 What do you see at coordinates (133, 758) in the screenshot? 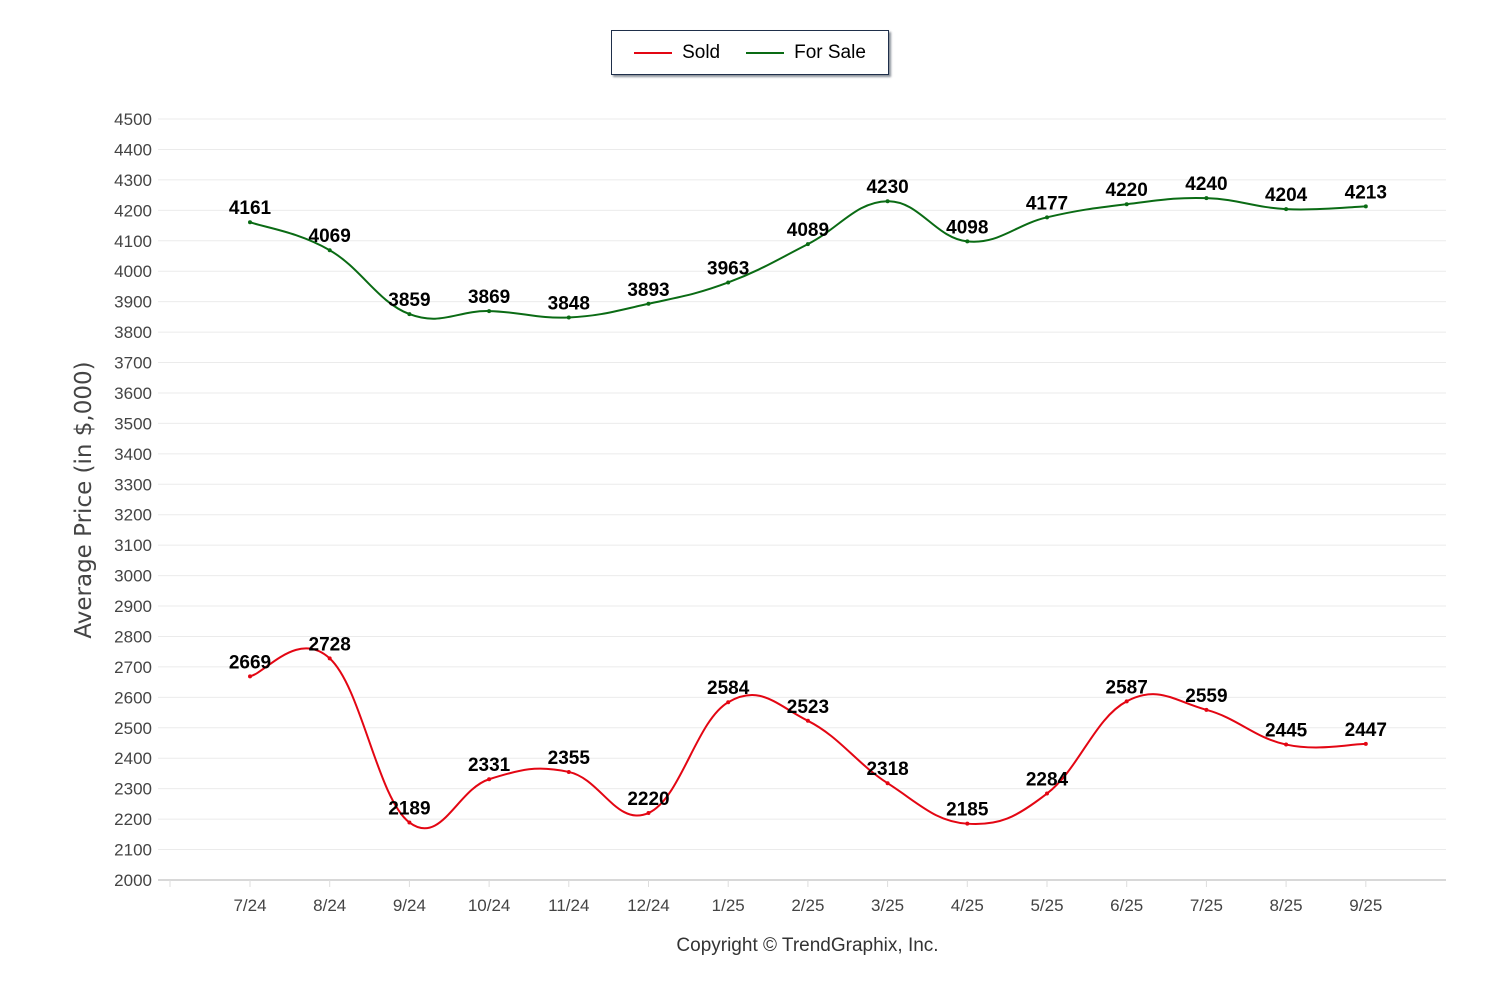
I see `y-tick-label: 2400` at bounding box center [133, 758].